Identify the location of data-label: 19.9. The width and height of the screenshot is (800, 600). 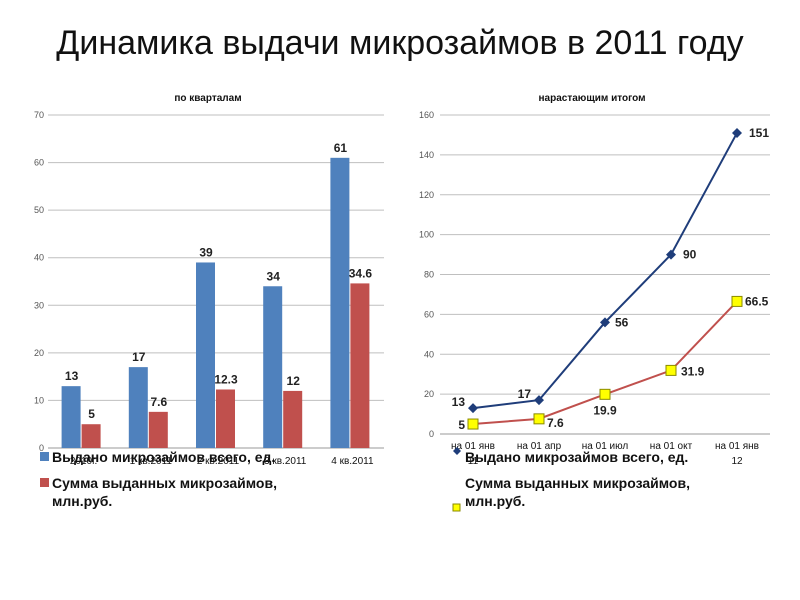
(605, 410).